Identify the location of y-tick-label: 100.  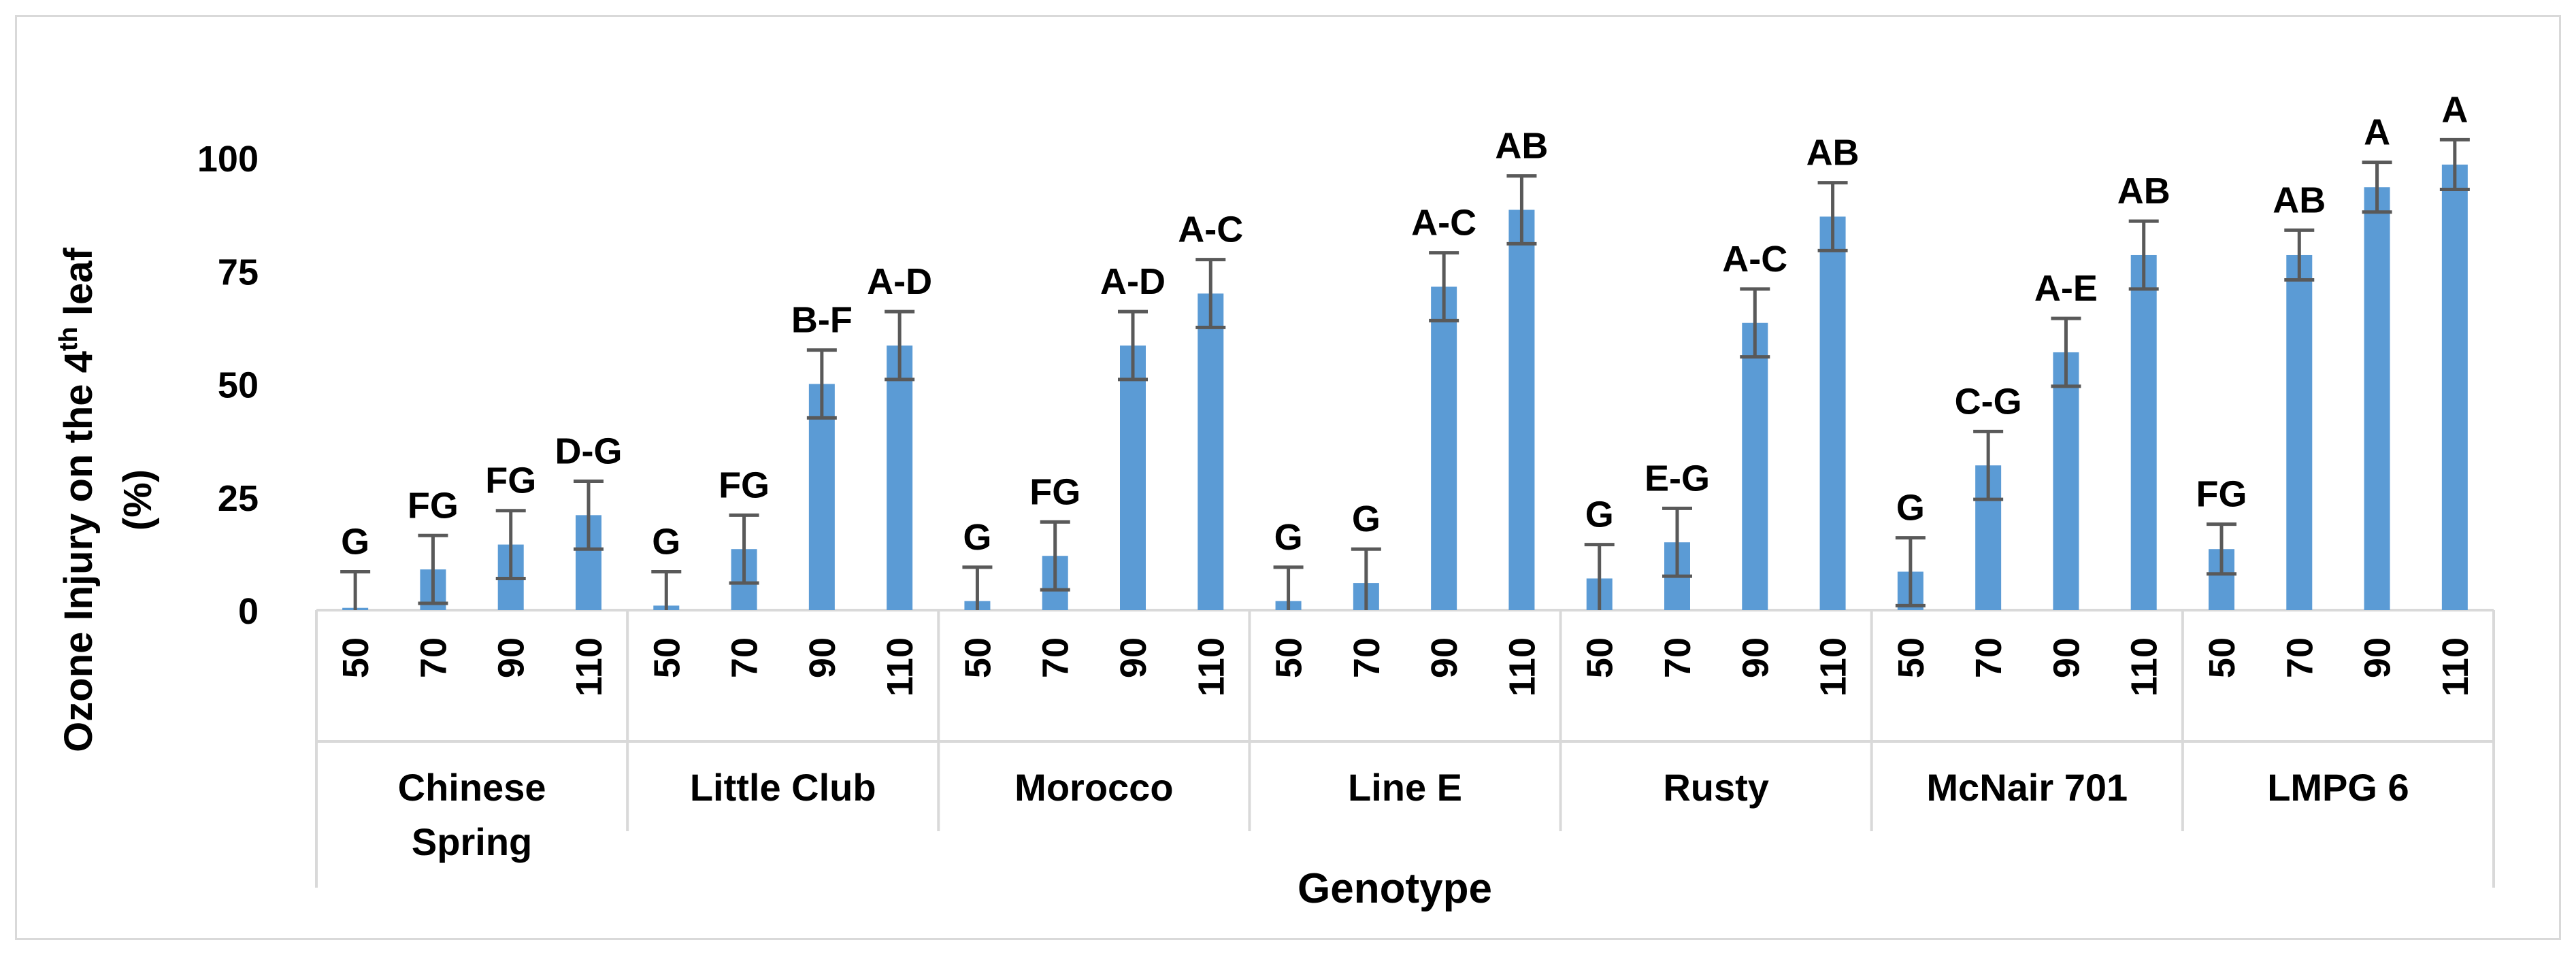
(228, 159).